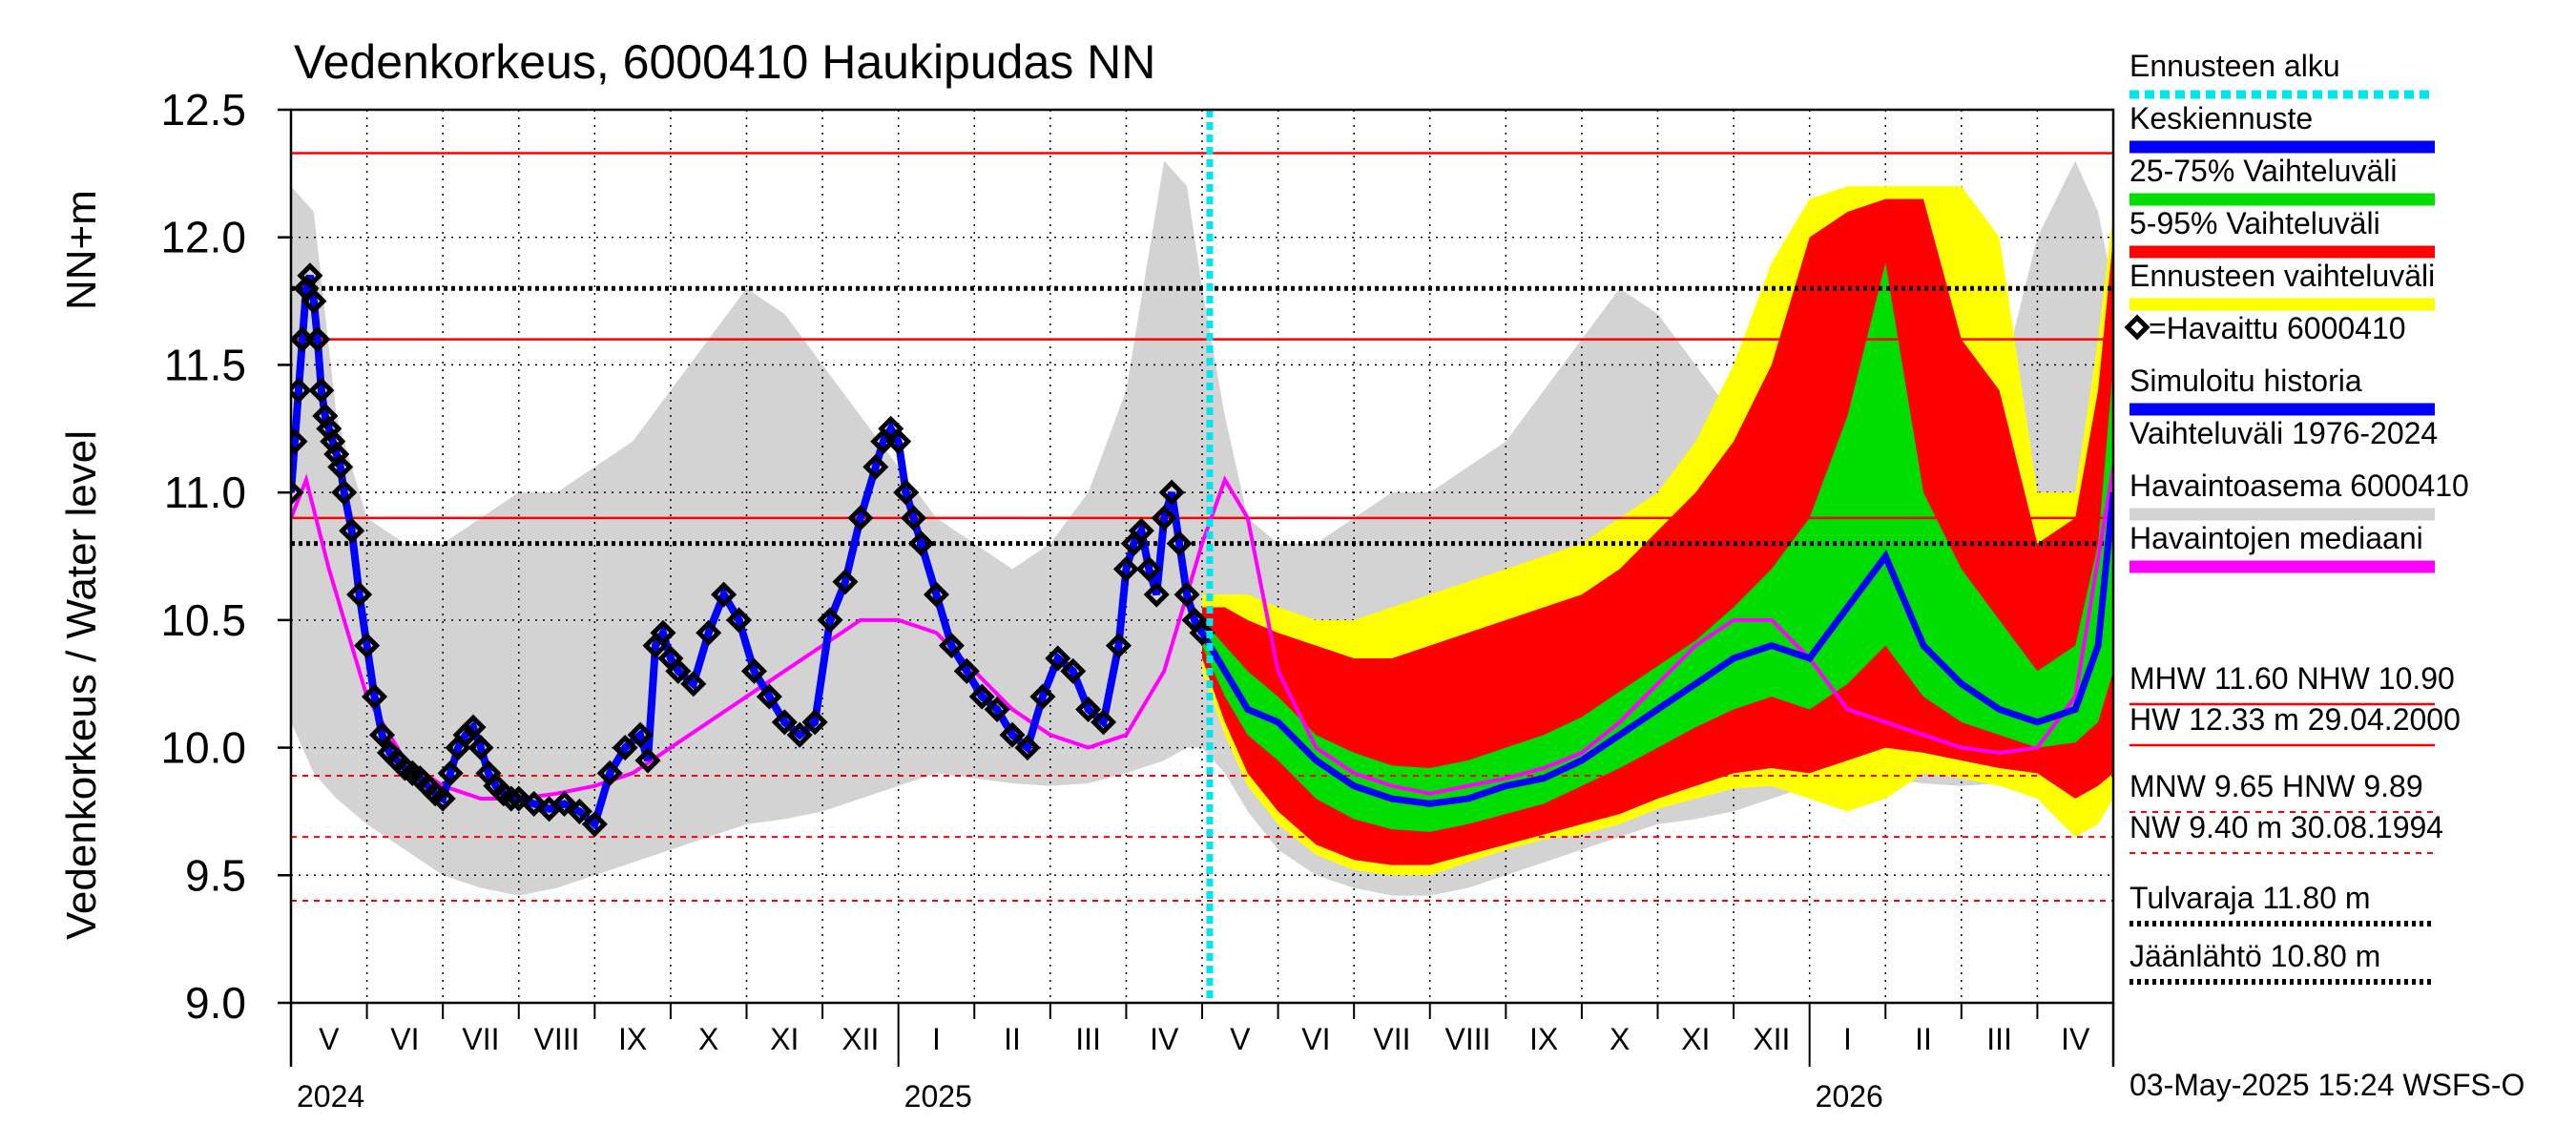 This screenshot has width=2576, height=1145. Describe the element at coordinates (205, 493) in the screenshot. I see `y-tick-label: 11.0` at that location.